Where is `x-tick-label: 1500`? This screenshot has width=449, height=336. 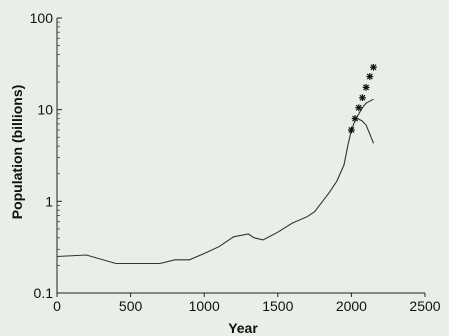
x-tick-label: 1500 is located at coordinates (277, 306).